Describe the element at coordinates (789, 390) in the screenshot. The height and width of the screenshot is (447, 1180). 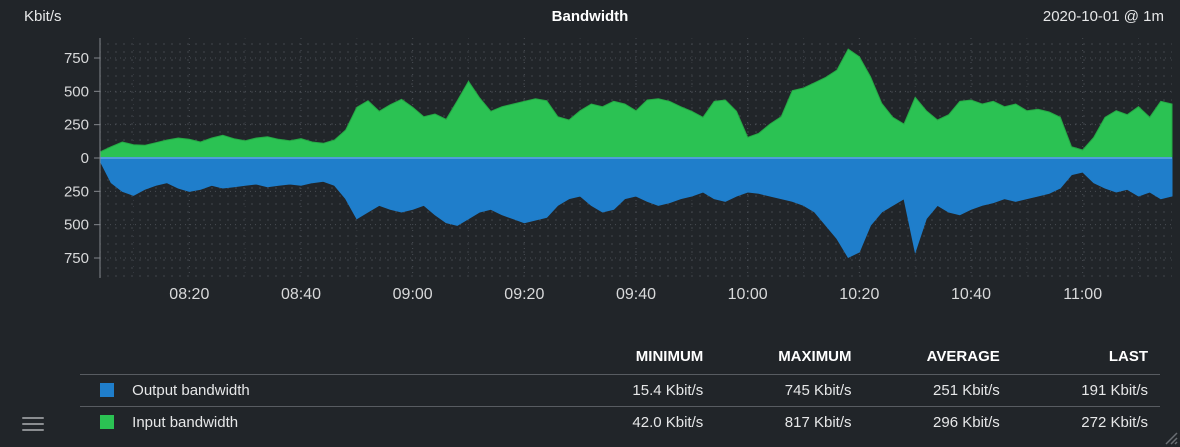
I see `output-maximum-value: 745 Kbit/s` at that location.